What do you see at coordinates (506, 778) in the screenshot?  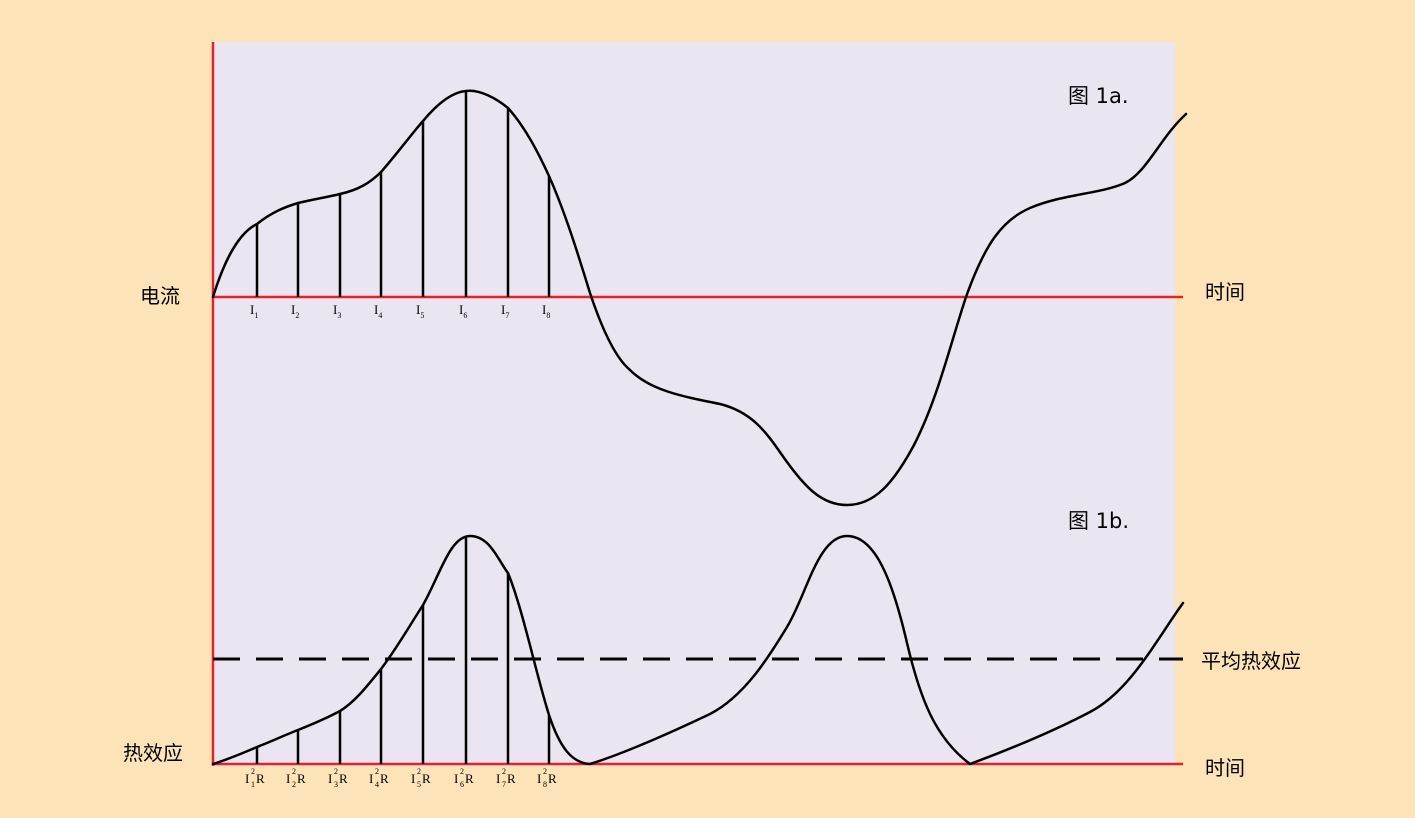 I see `sample-label-i7-squared-r: I 2 7 R` at bounding box center [506, 778].